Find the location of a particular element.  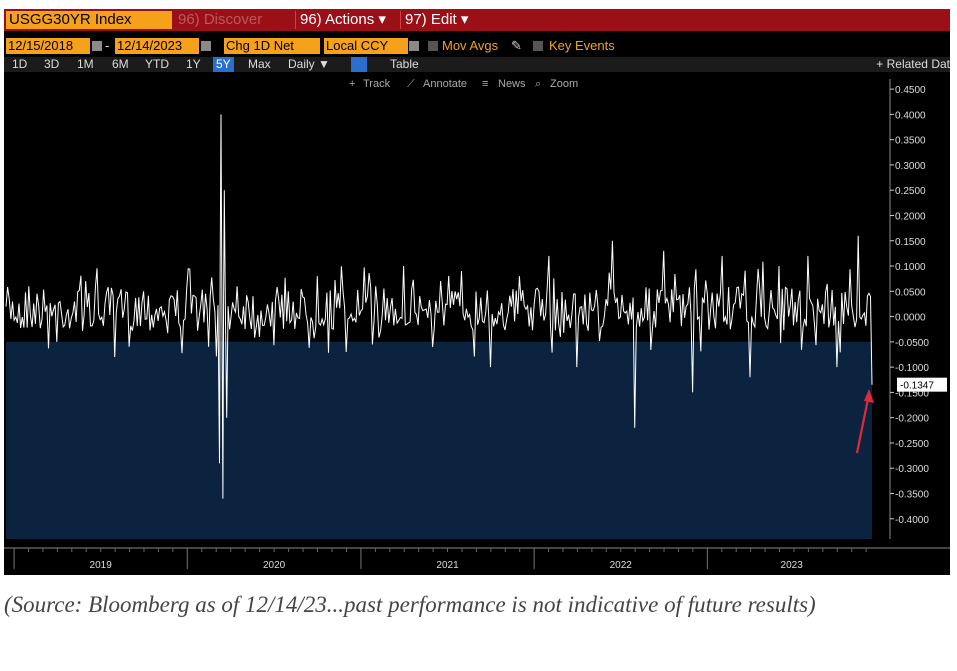

annotate-tool: Annotate is located at coordinates (445, 84).